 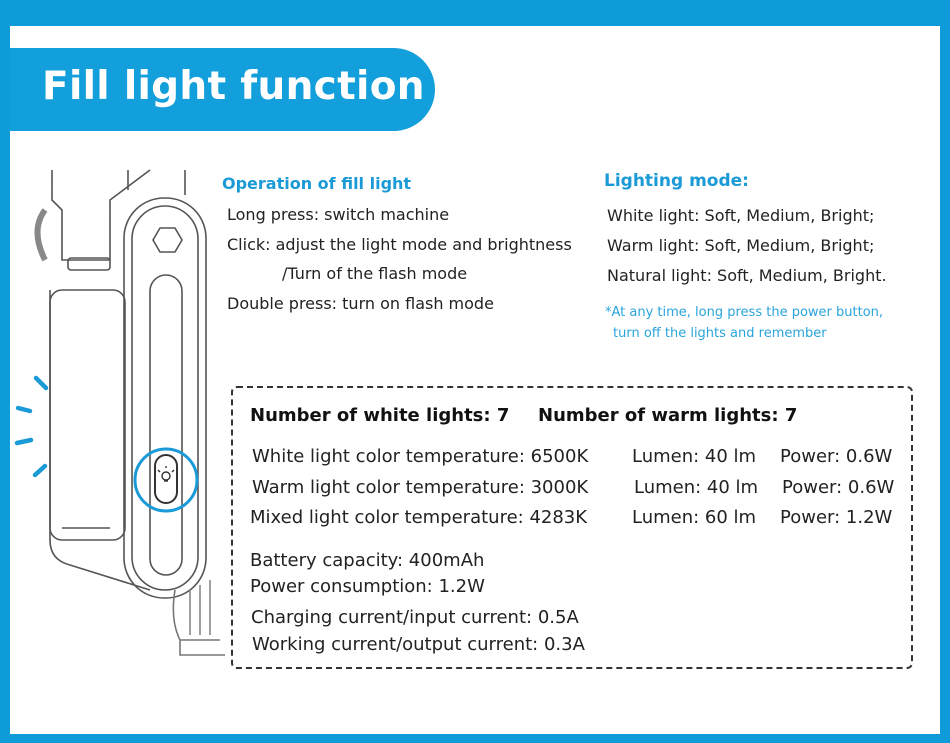 What do you see at coordinates (119, 412) in the screenshot?
I see `fill-light-device-illustration` at bounding box center [119, 412].